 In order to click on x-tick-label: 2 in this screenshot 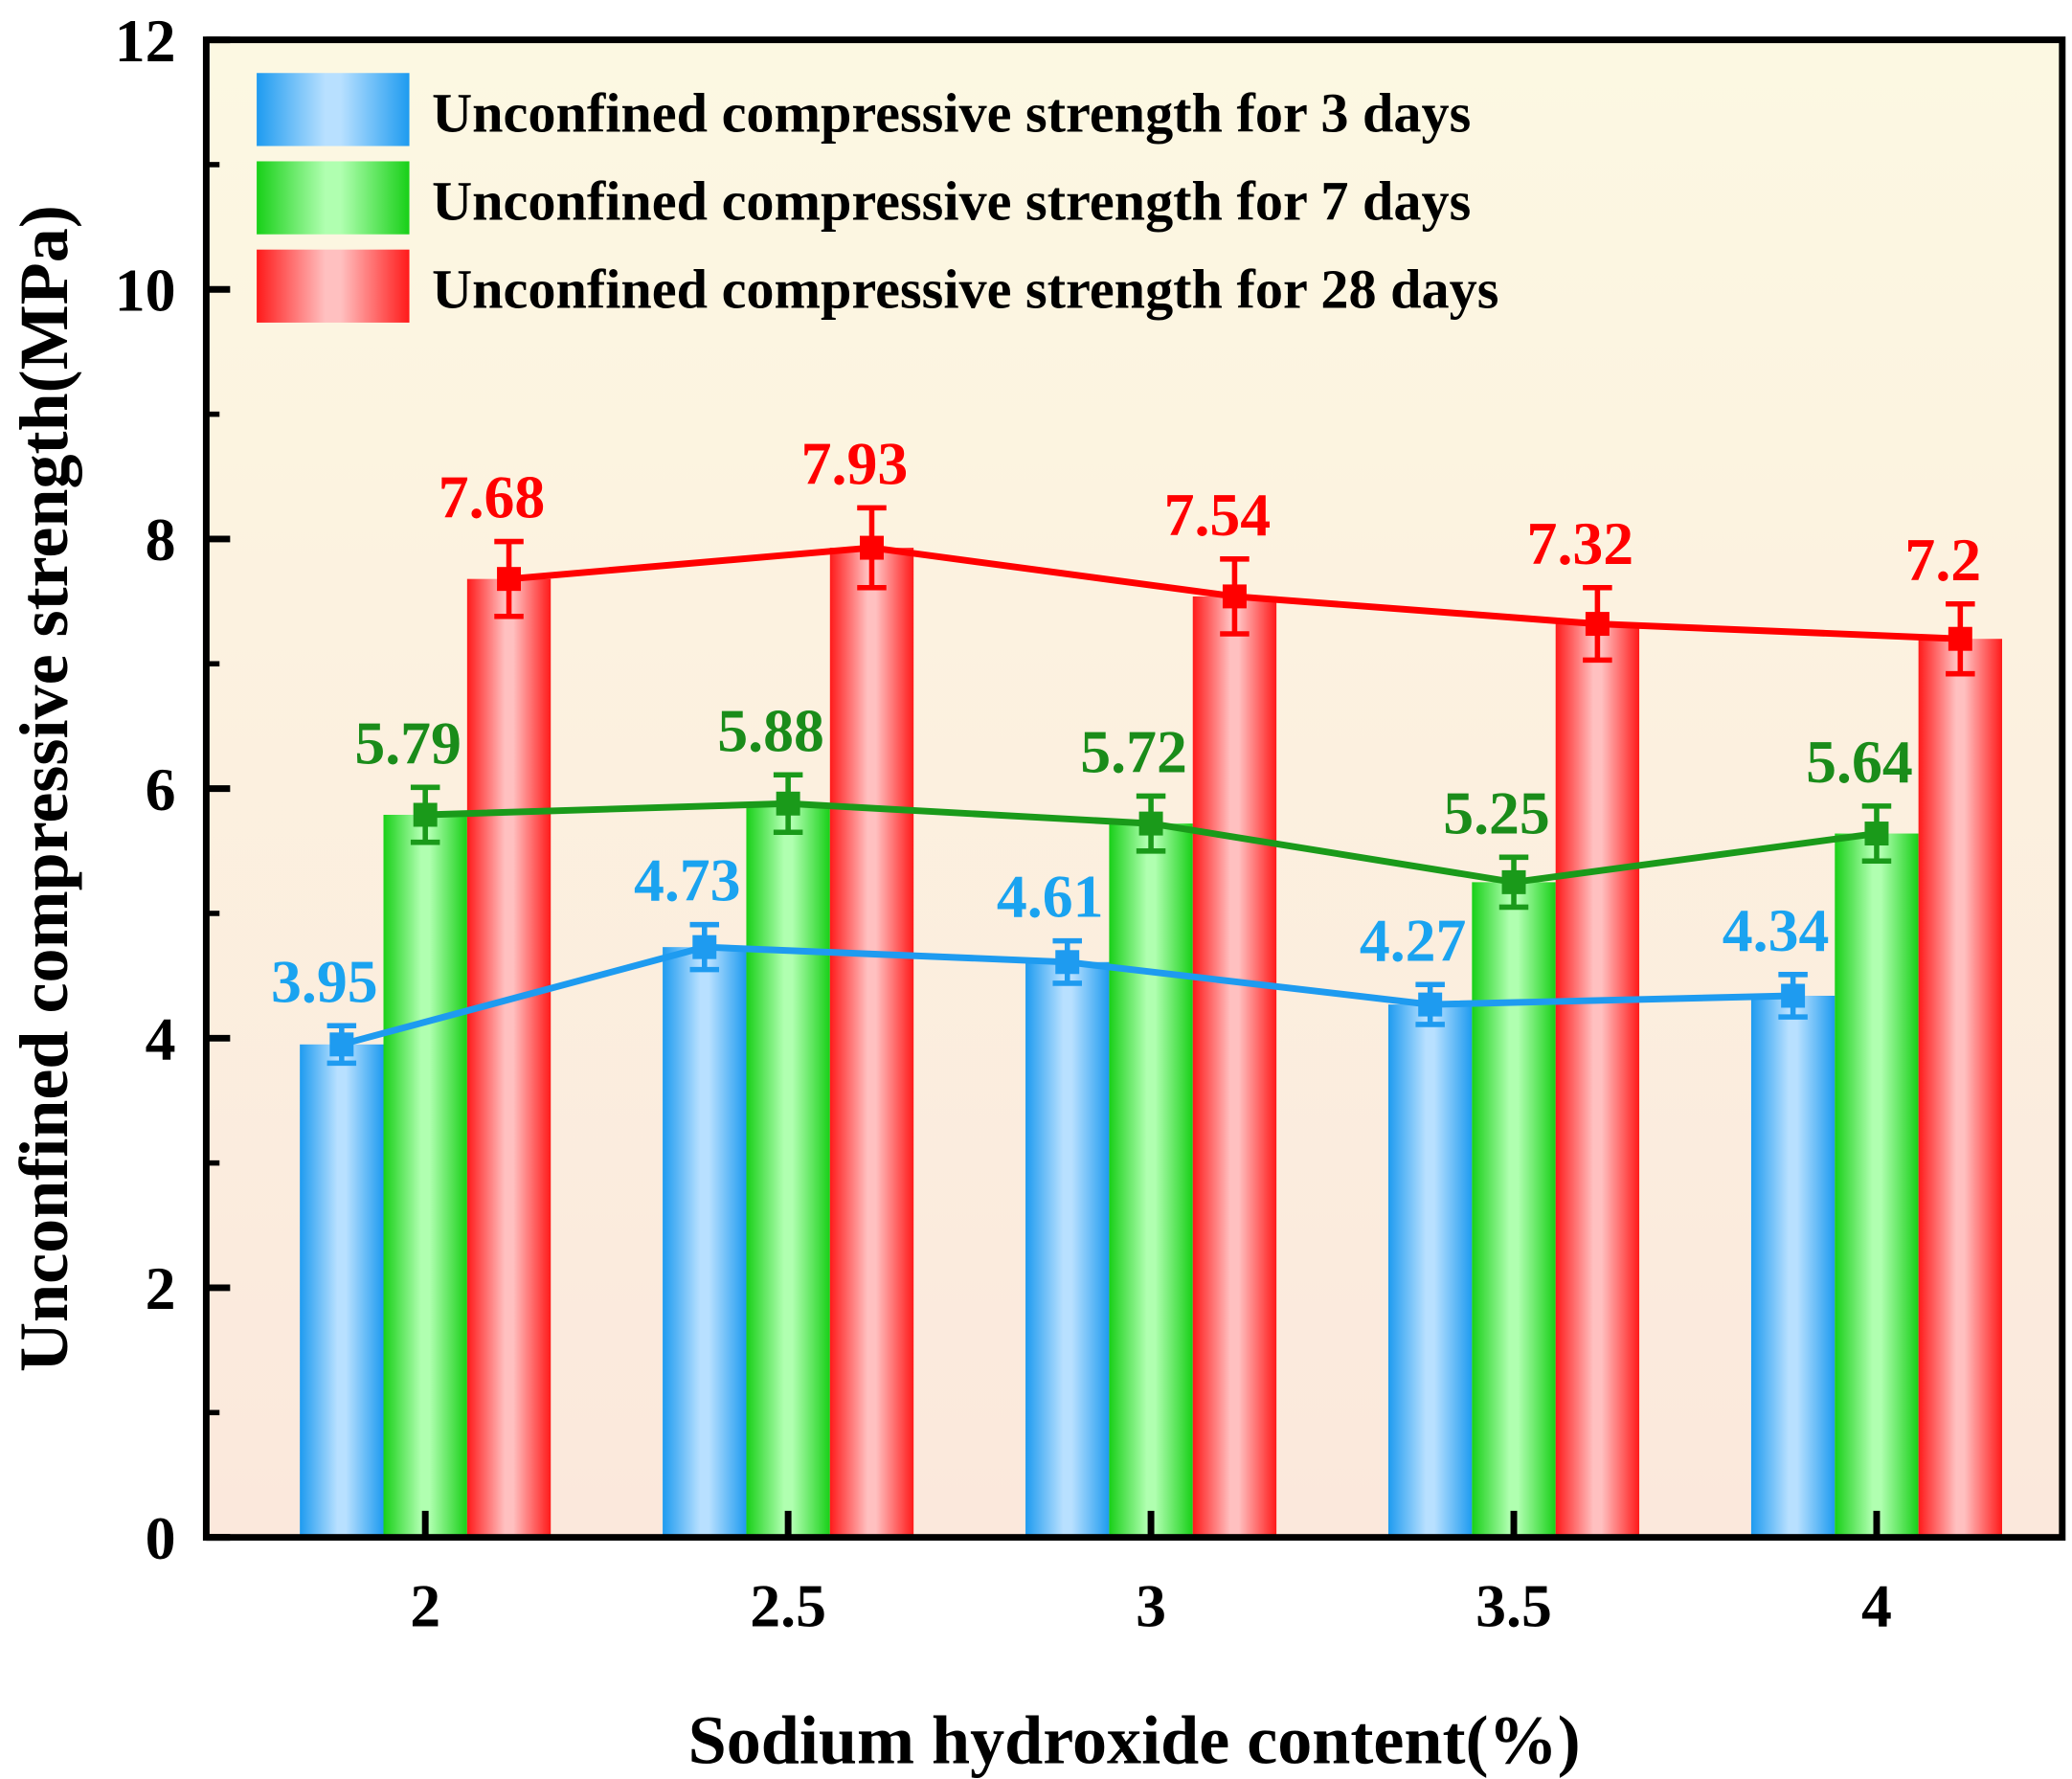, I will do `click(425, 1606)`.